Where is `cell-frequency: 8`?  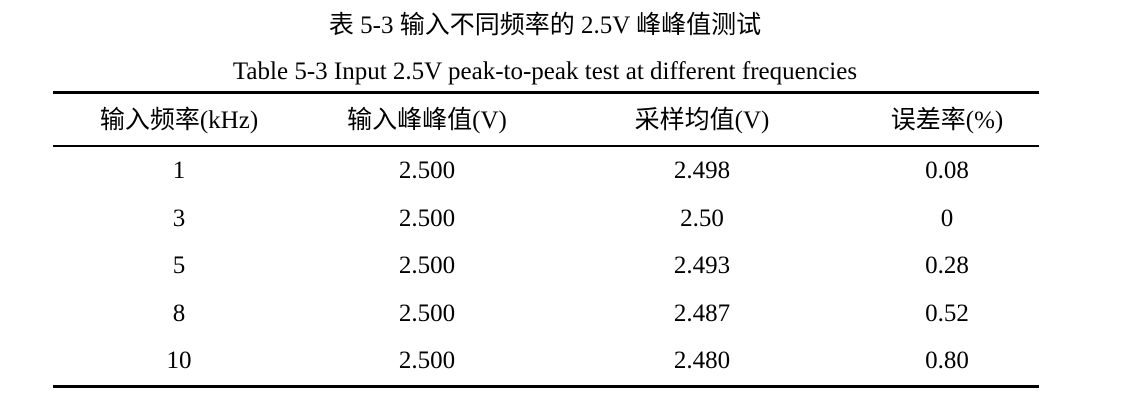
cell-frequency: 8 is located at coordinates (179, 313).